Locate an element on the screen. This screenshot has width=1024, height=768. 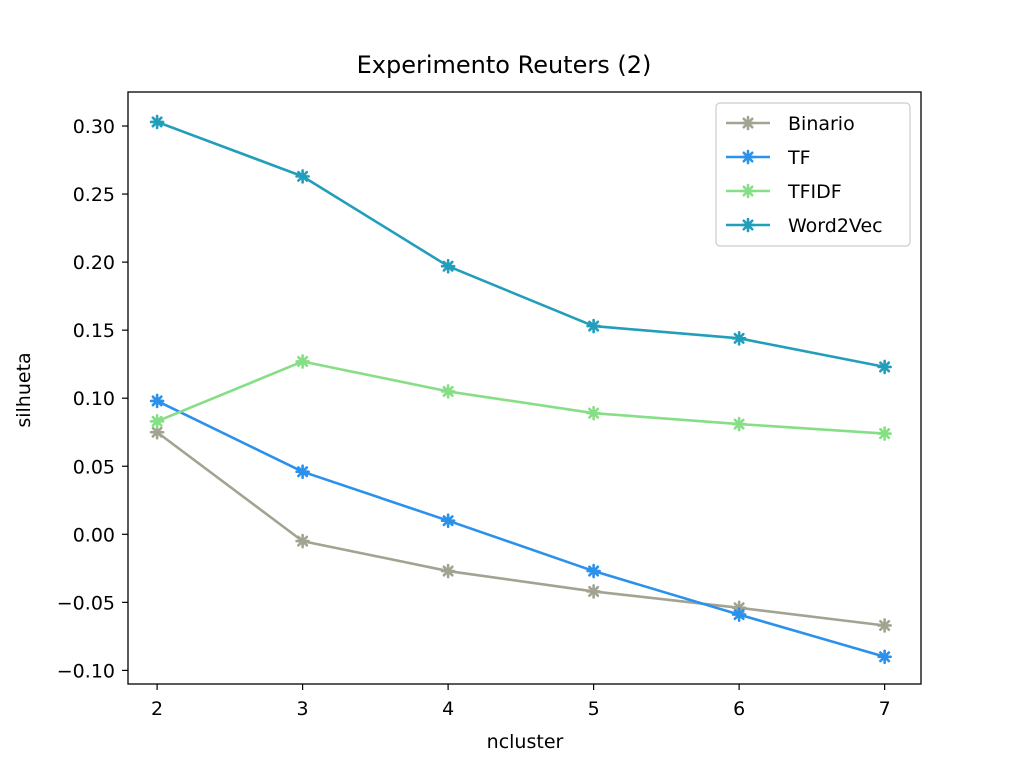
series-line is located at coordinates (520, 397).